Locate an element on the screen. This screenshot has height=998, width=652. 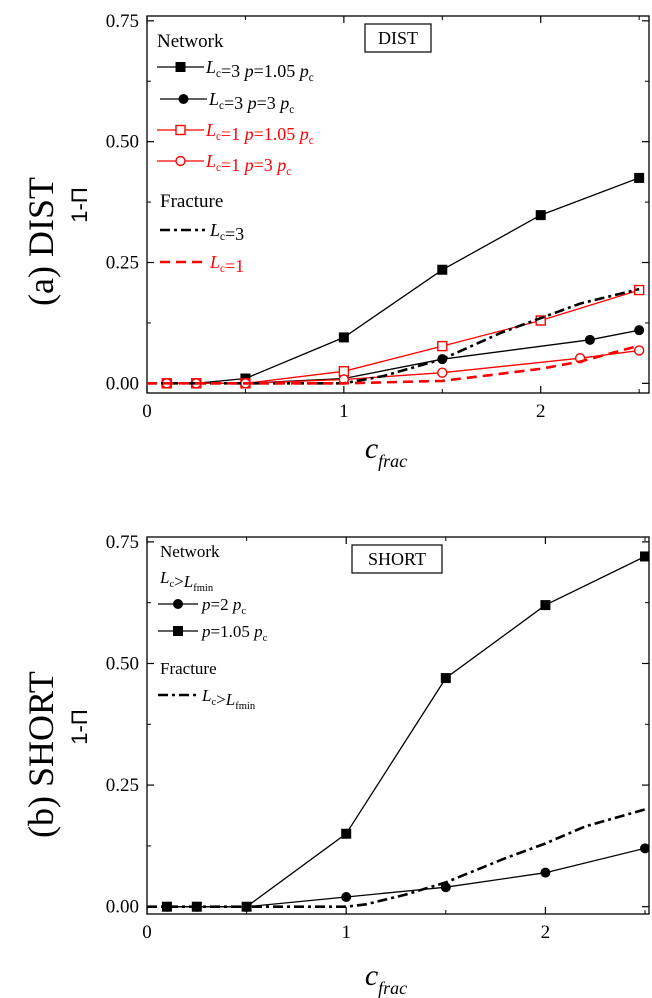
legend-entry-label: Lc=1 is located at coordinates (226, 264).